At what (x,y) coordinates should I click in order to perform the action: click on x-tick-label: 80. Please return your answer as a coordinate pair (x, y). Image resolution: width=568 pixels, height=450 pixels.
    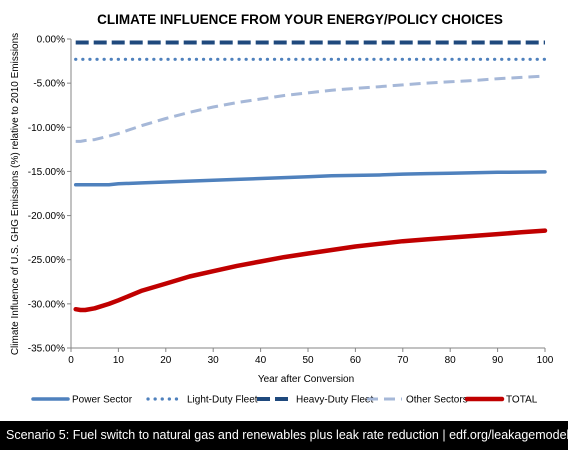
    Looking at the image, I should click on (451, 360).